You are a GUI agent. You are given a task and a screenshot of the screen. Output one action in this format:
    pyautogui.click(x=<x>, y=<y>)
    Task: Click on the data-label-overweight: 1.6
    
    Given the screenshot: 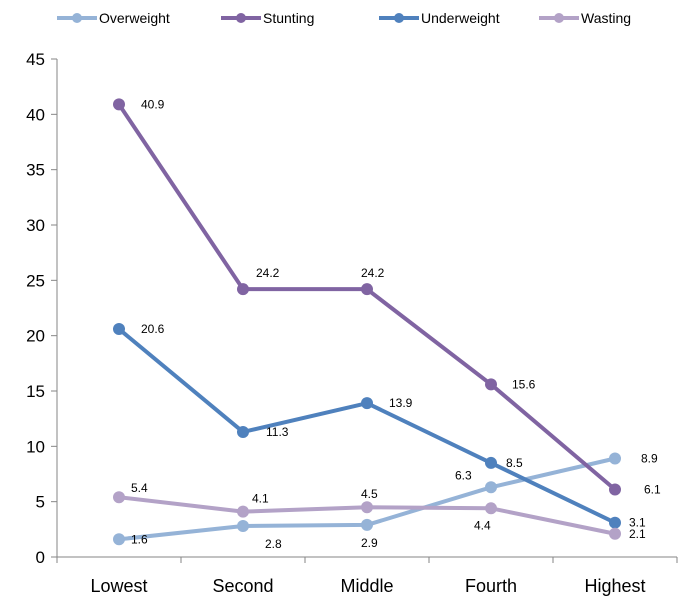 What is the action you would take?
    pyautogui.click(x=139, y=539)
    